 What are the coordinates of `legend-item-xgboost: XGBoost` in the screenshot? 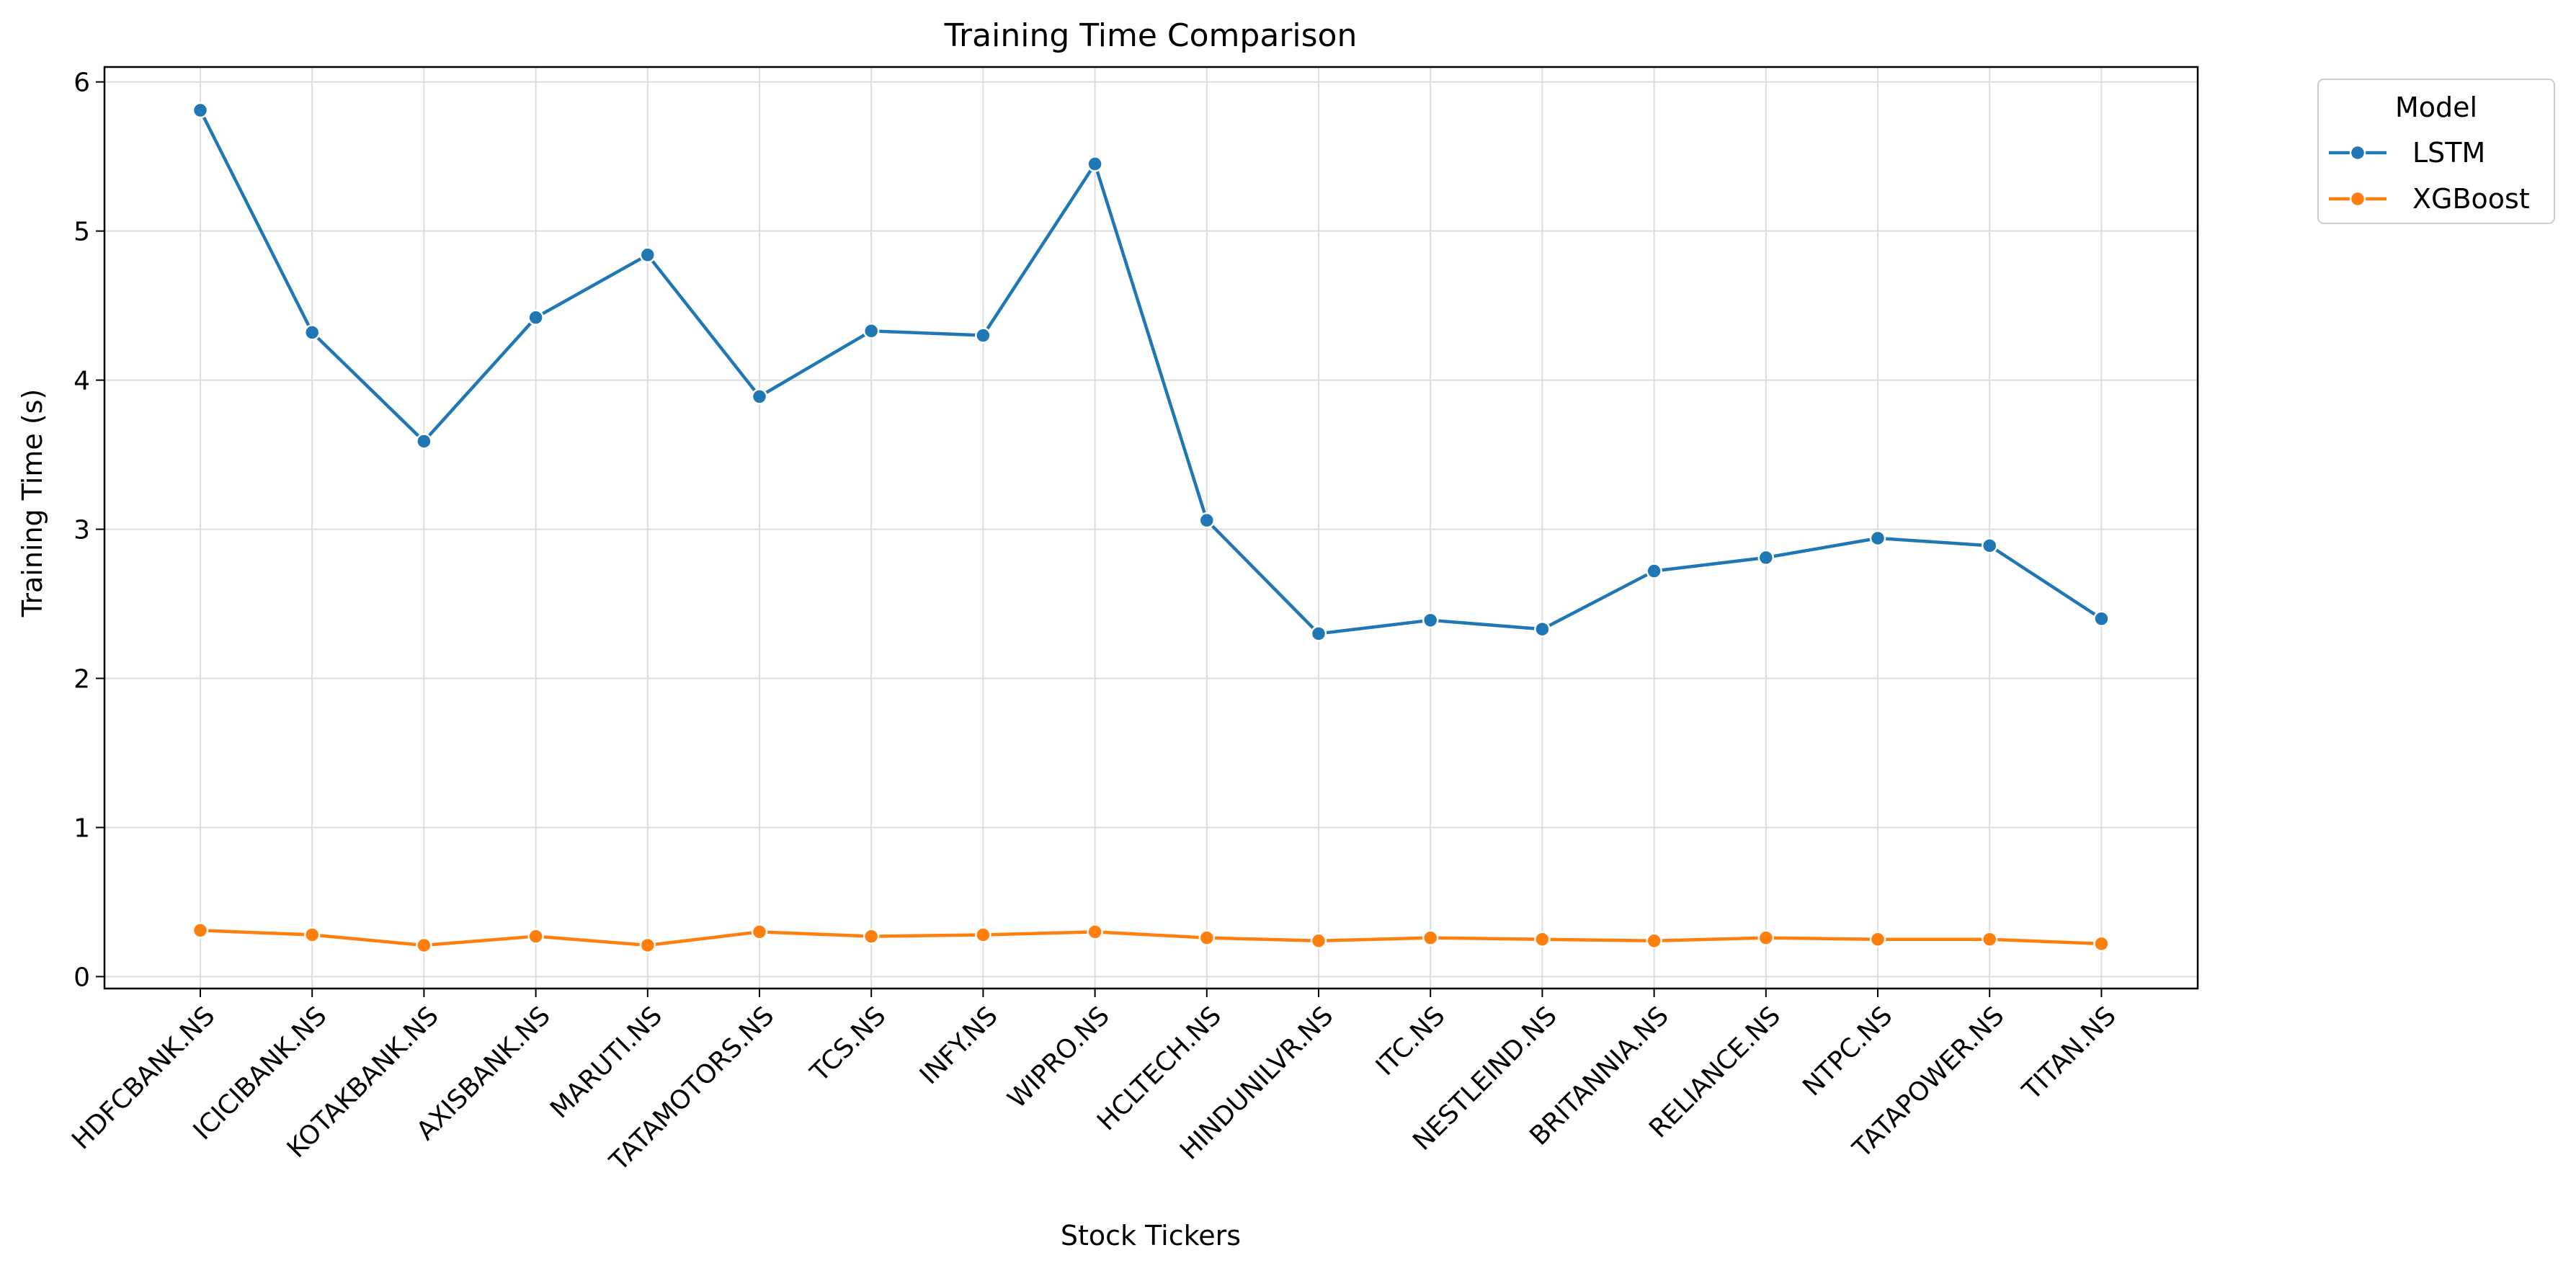 It's located at (2429, 199).